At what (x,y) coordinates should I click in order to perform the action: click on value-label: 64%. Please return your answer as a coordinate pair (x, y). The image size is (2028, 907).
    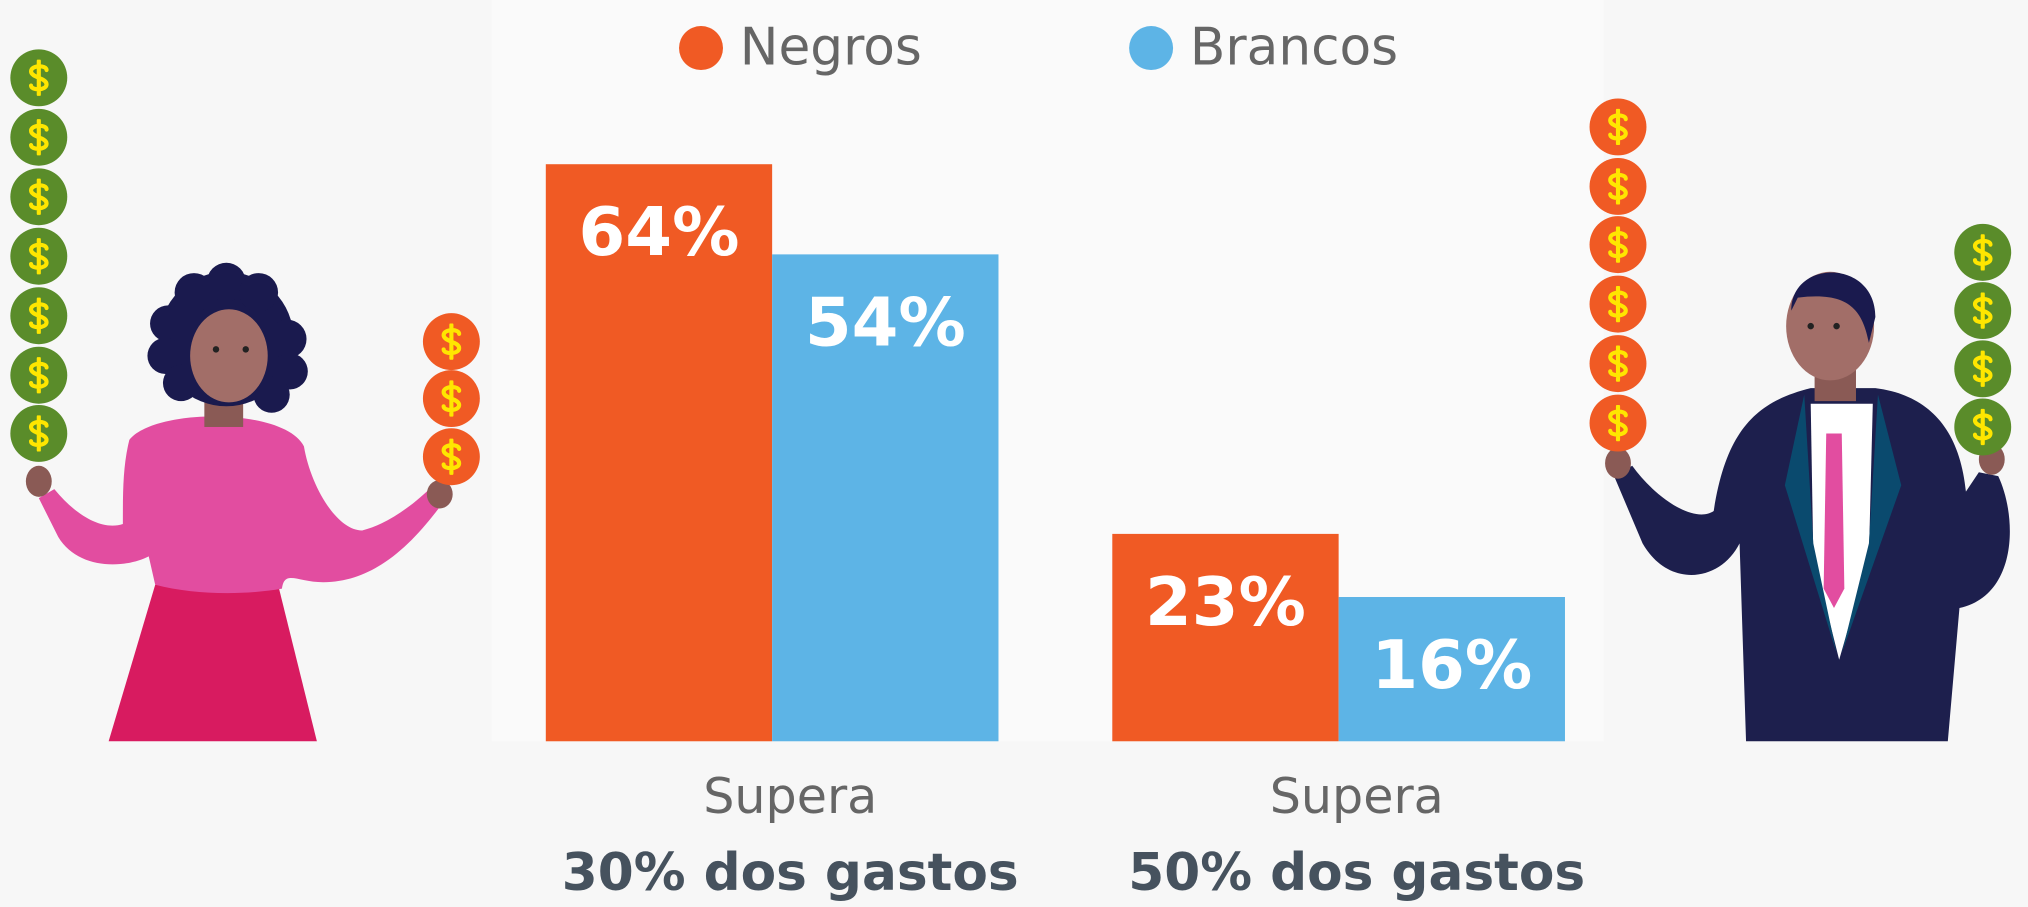
    Looking at the image, I should click on (658, 232).